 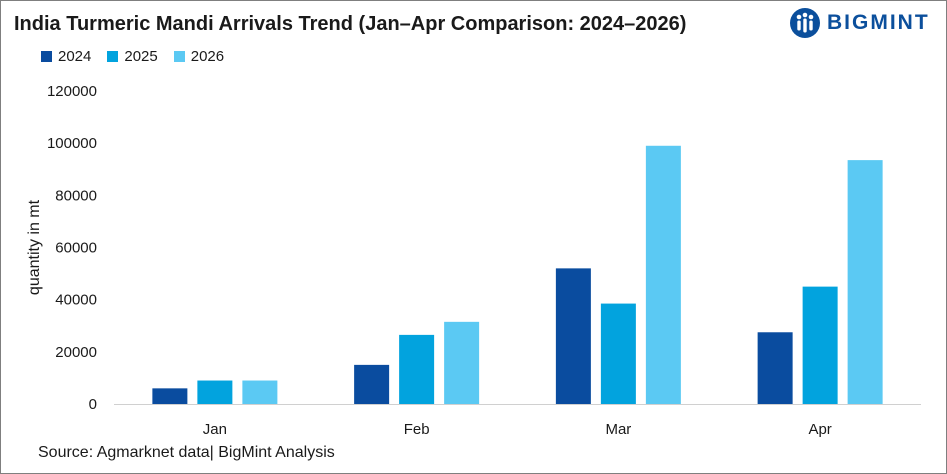 I want to click on legend-item-2026: 2026, so click(x=199, y=56).